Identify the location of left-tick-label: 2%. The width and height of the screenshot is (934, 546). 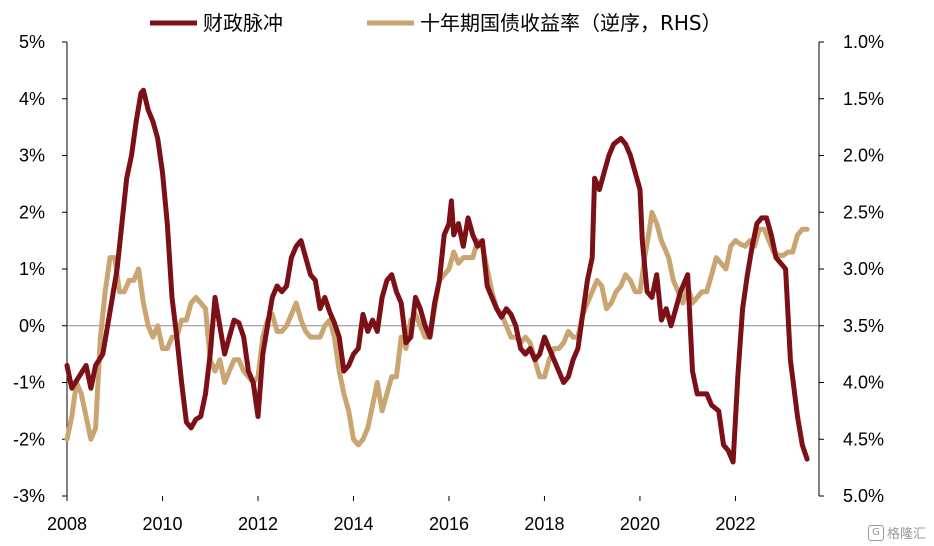
(32, 212).